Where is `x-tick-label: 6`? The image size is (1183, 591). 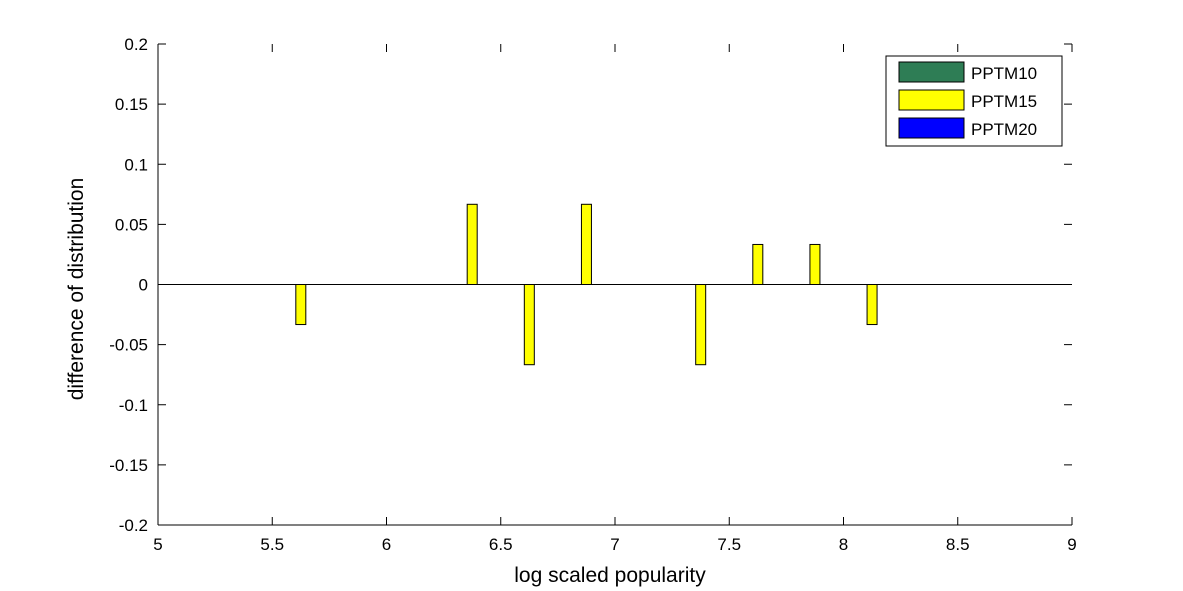
x-tick-label: 6 is located at coordinates (386, 544).